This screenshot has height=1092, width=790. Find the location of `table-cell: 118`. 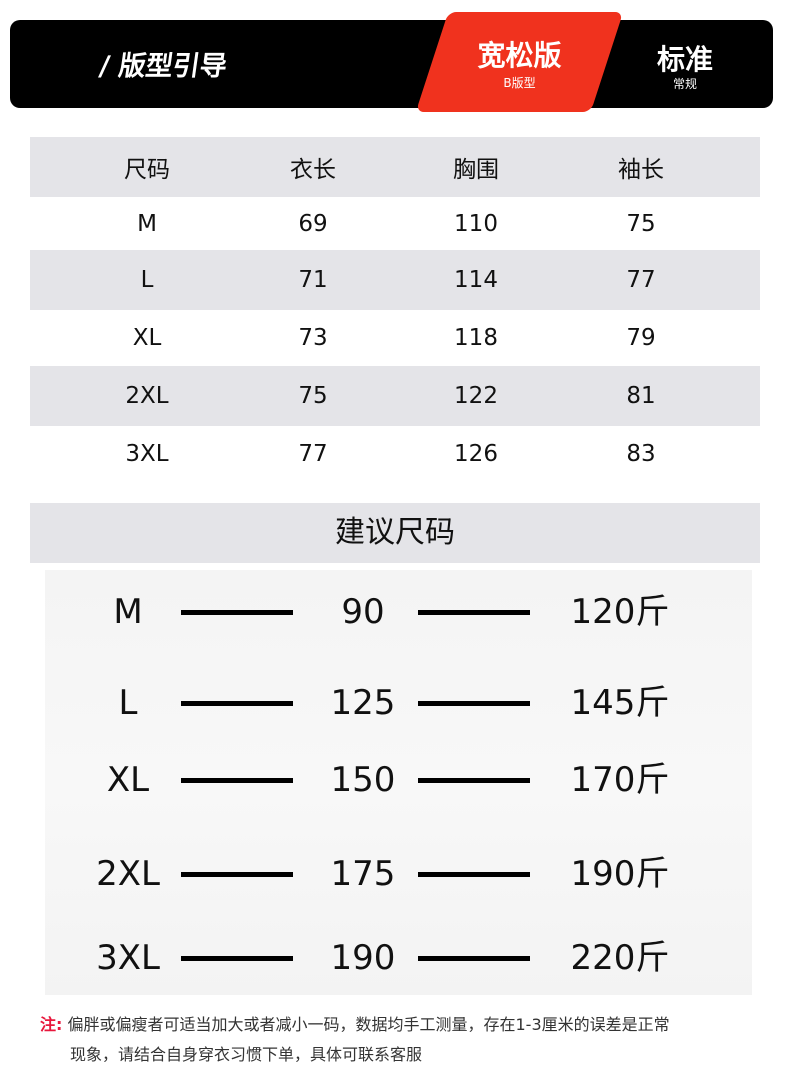

table-cell: 118 is located at coordinates (476, 338).